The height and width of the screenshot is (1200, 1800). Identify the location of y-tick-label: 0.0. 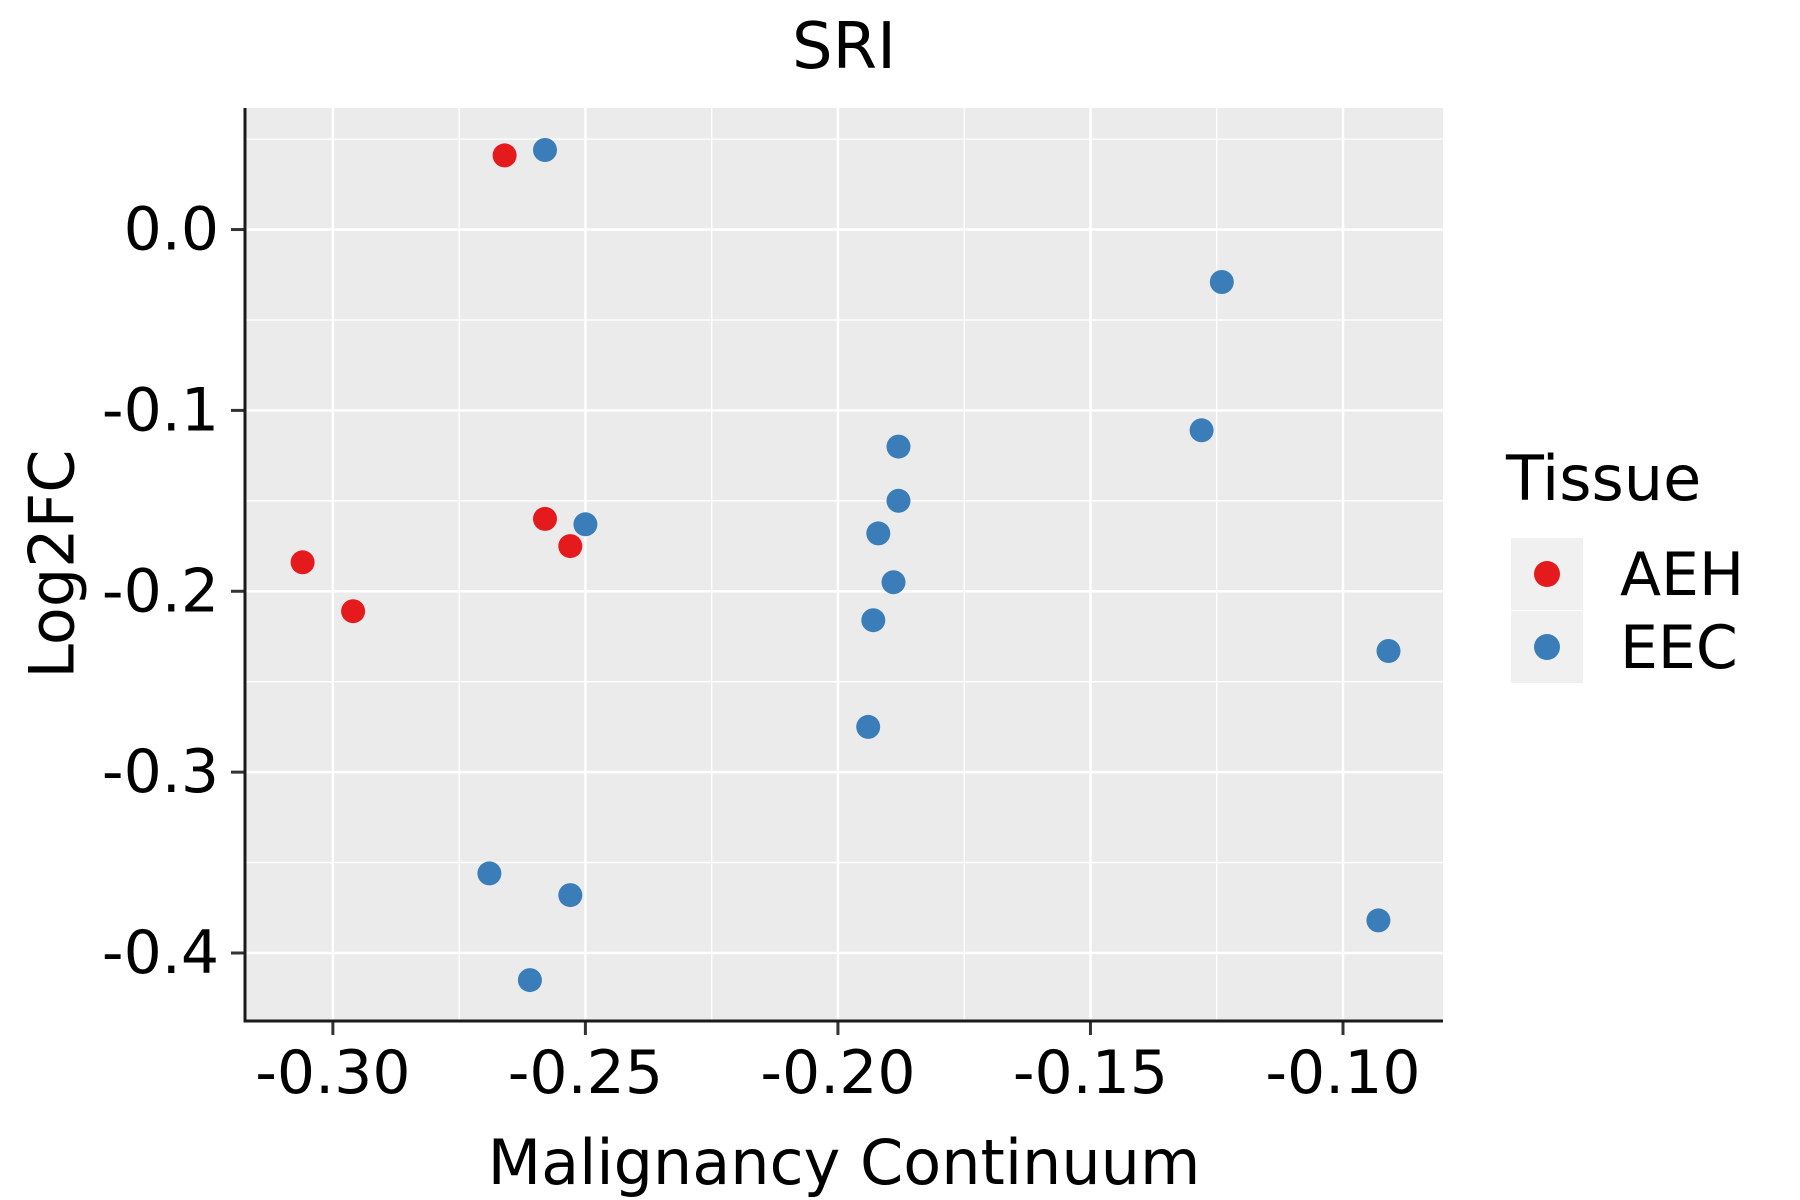
(171, 230).